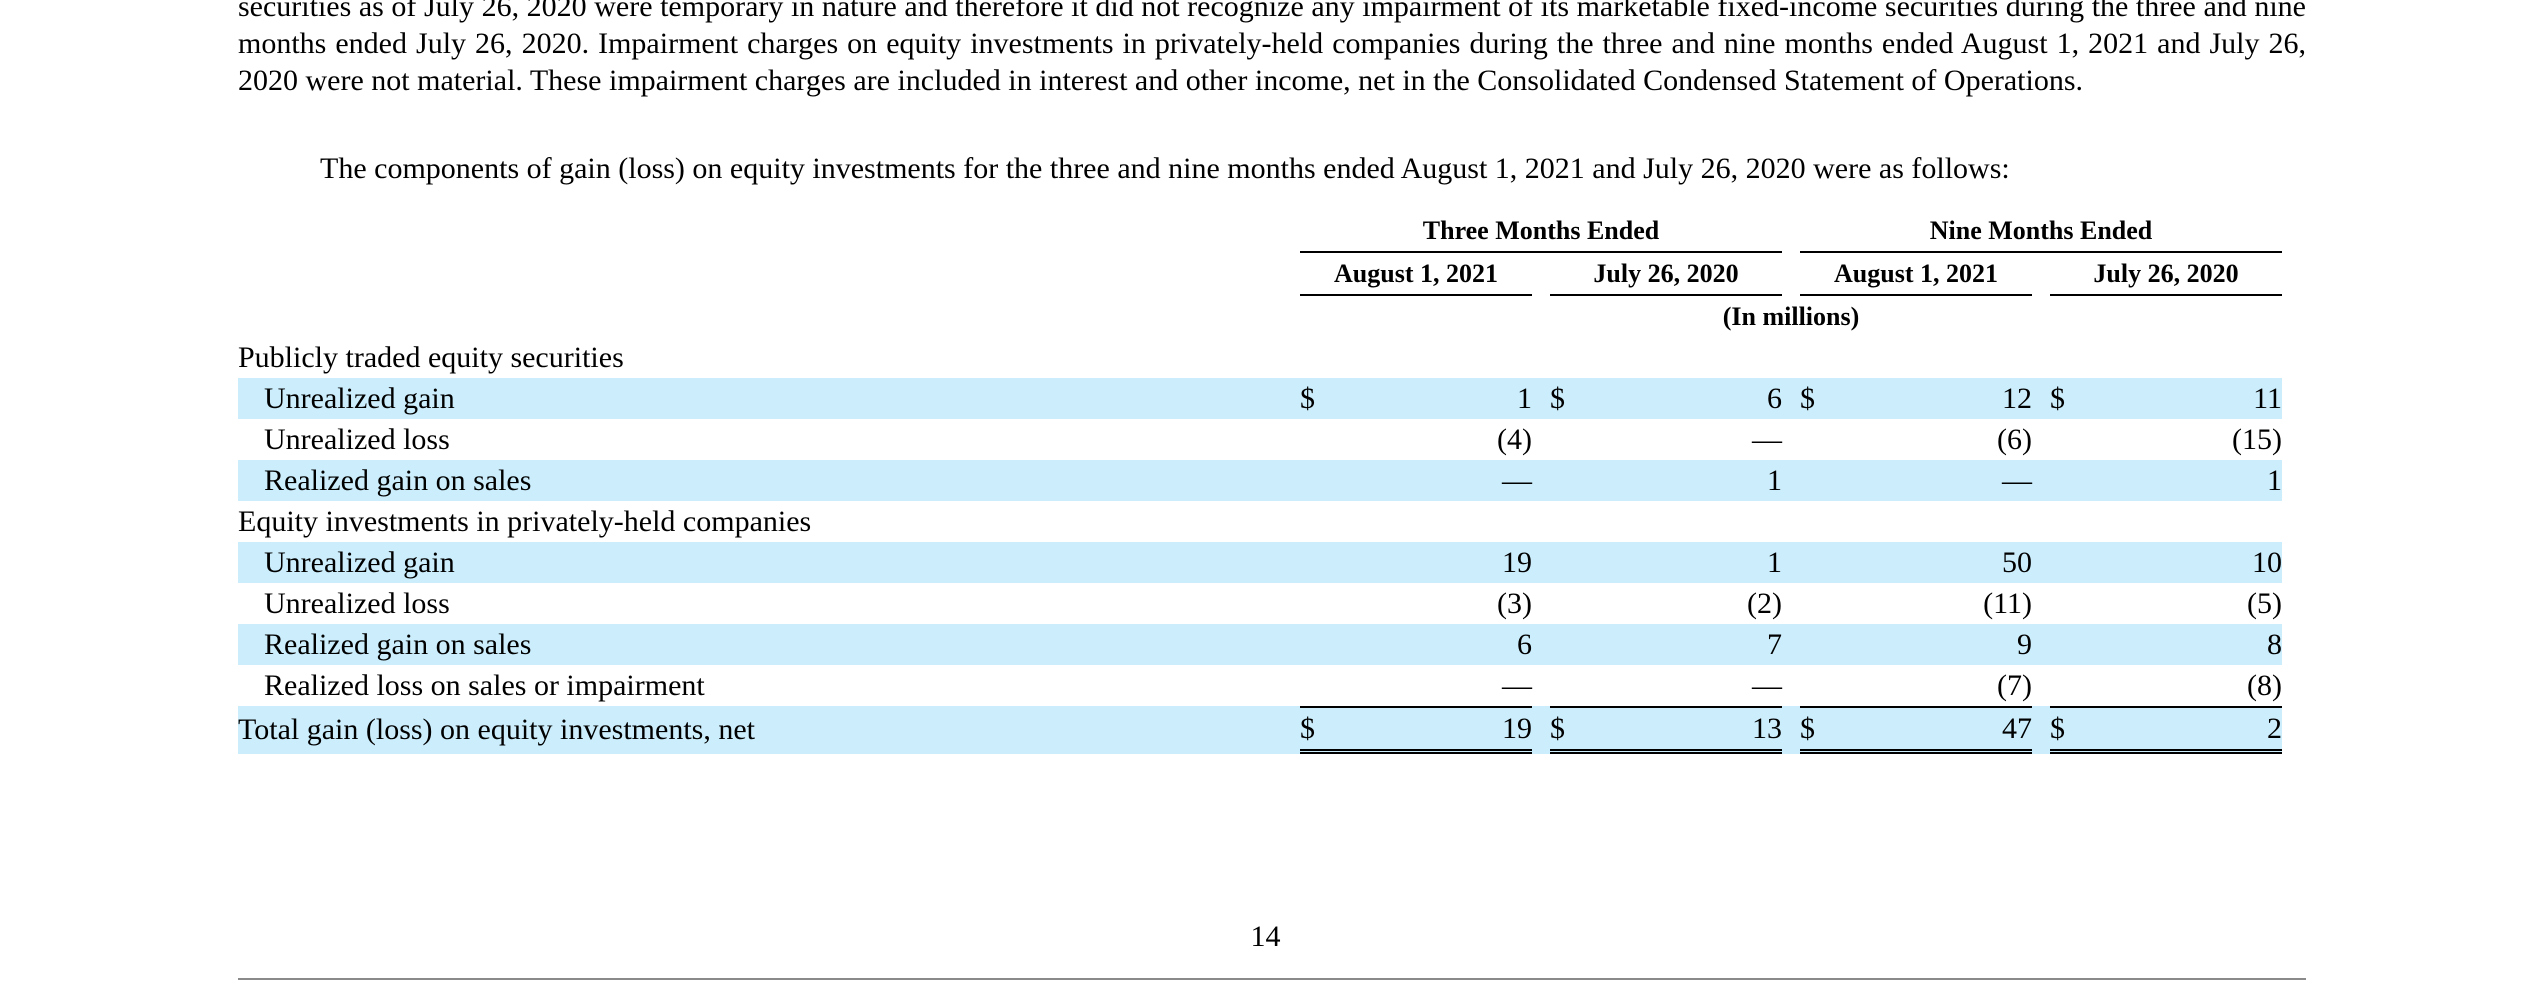 This screenshot has width=2531, height=983. What do you see at coordinates (431, 357) in the screenshot?
I see `section-title: Publicly traded equity securities` at bounding box center [431, 357].